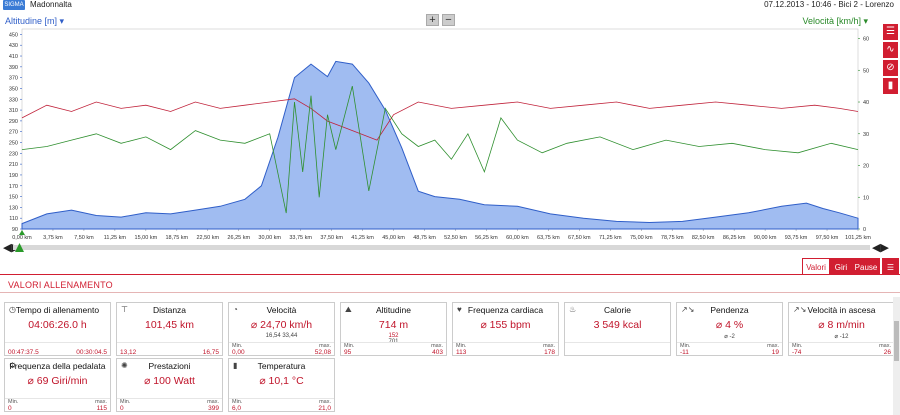 The image size is (900, 415). I want to click on card-avg: 152, so click(393, 336).